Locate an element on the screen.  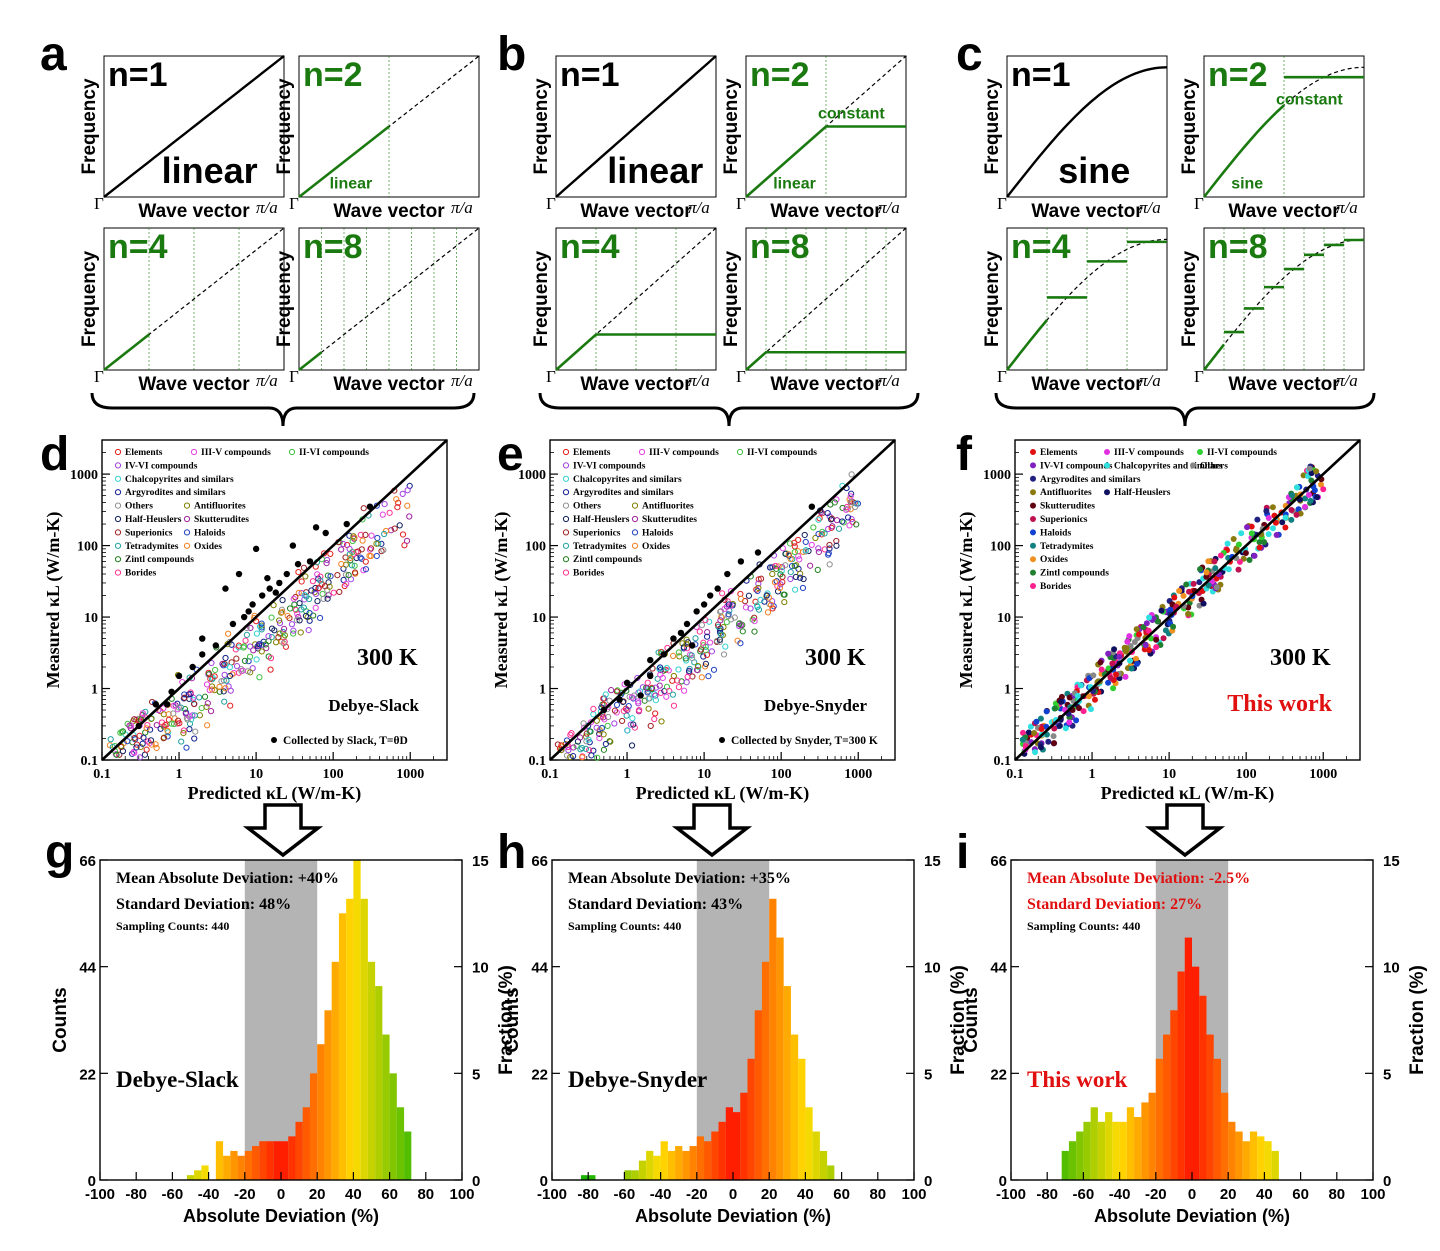
x-tick-label: 100 is located at coordinates (333, 774).